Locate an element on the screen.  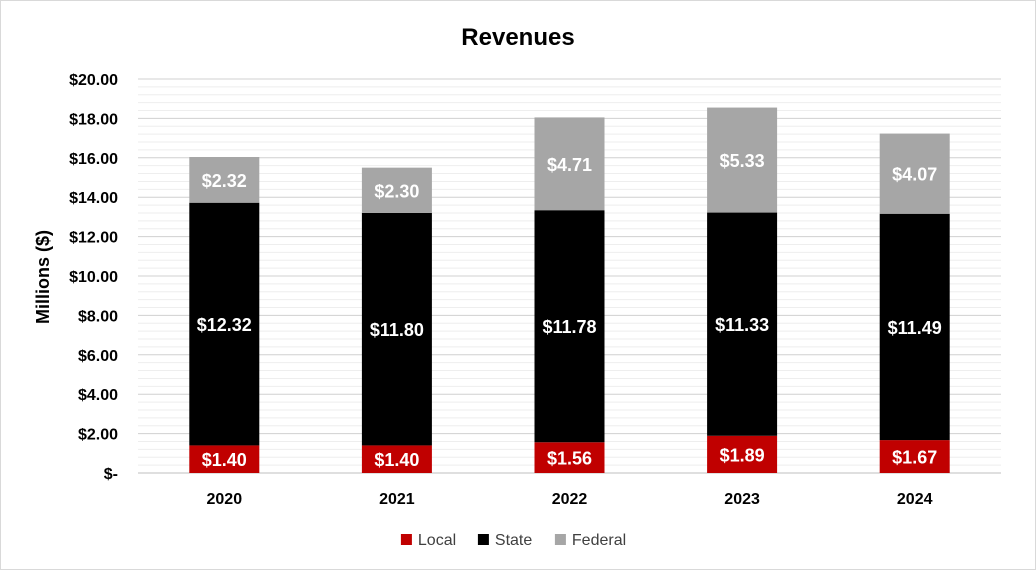
y-tick-label: $4.00 is located at coordinates (98, 395).